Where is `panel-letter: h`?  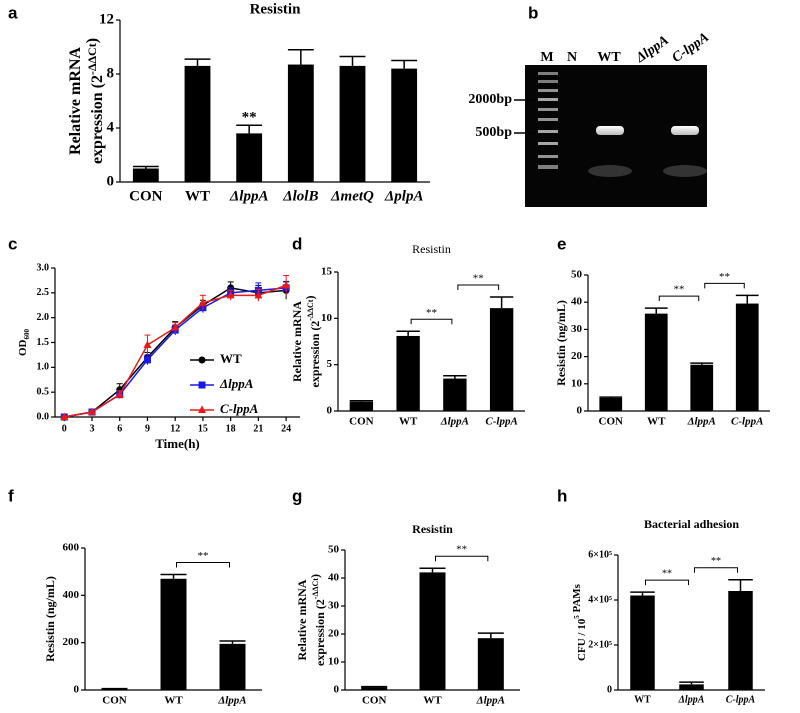 panel-letter: h is located at coordinates (562, 495).